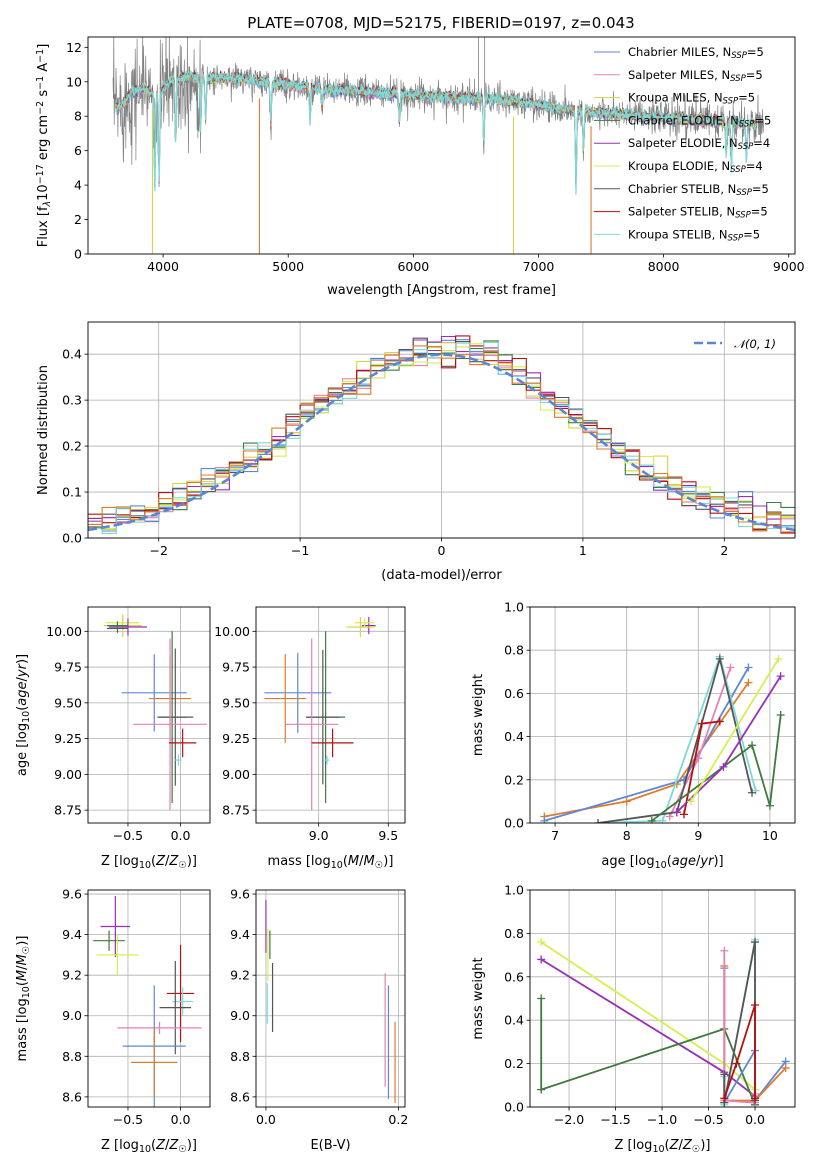 The height and width of the screenshot is (1170, 819). Describe the element at coordinates (236, 774) in the screenshot. I see `y-tick-label: 9.00` at that location.